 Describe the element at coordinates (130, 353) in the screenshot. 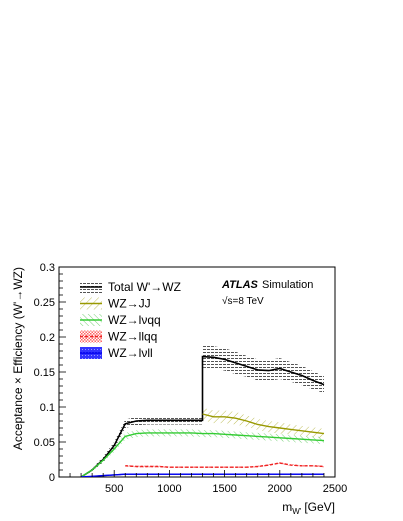

I see `legend-label-4: WZ→lνll` at that location.